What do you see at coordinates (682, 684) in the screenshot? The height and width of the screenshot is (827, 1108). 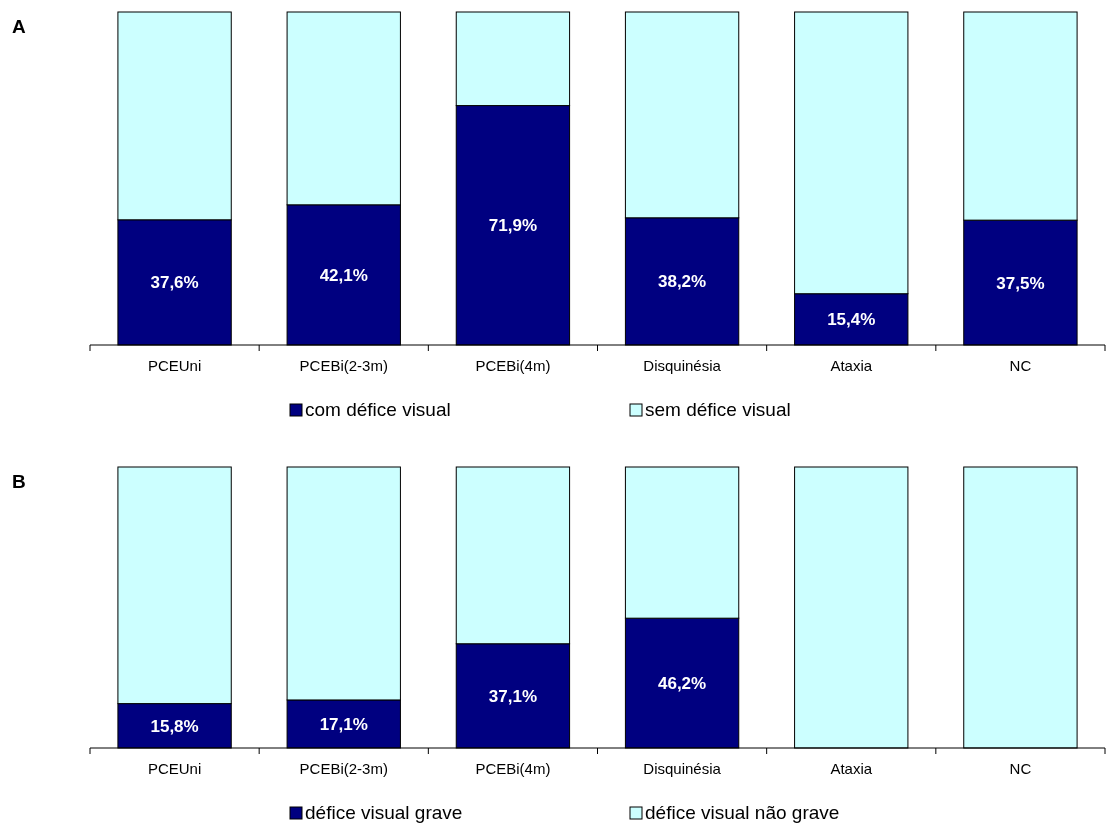 I see `data-label: 46,2%` at bounding box center [682, 684].